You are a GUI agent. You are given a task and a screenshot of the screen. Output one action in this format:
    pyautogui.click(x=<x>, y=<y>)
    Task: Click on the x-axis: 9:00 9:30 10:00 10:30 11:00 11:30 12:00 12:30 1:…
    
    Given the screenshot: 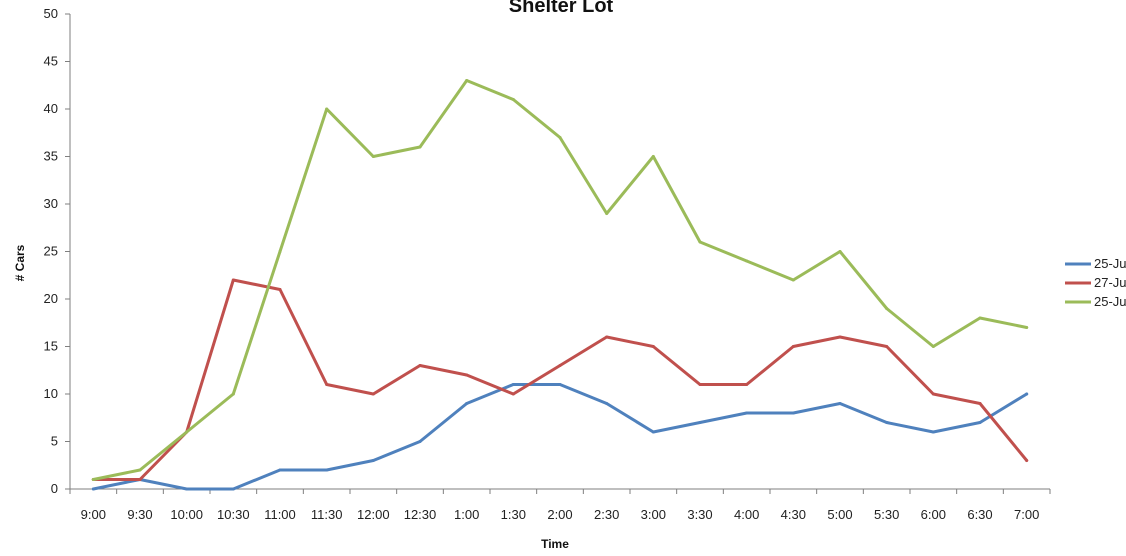 What is the action you would take?
    pyautogui.click(x=560, y=505)
    